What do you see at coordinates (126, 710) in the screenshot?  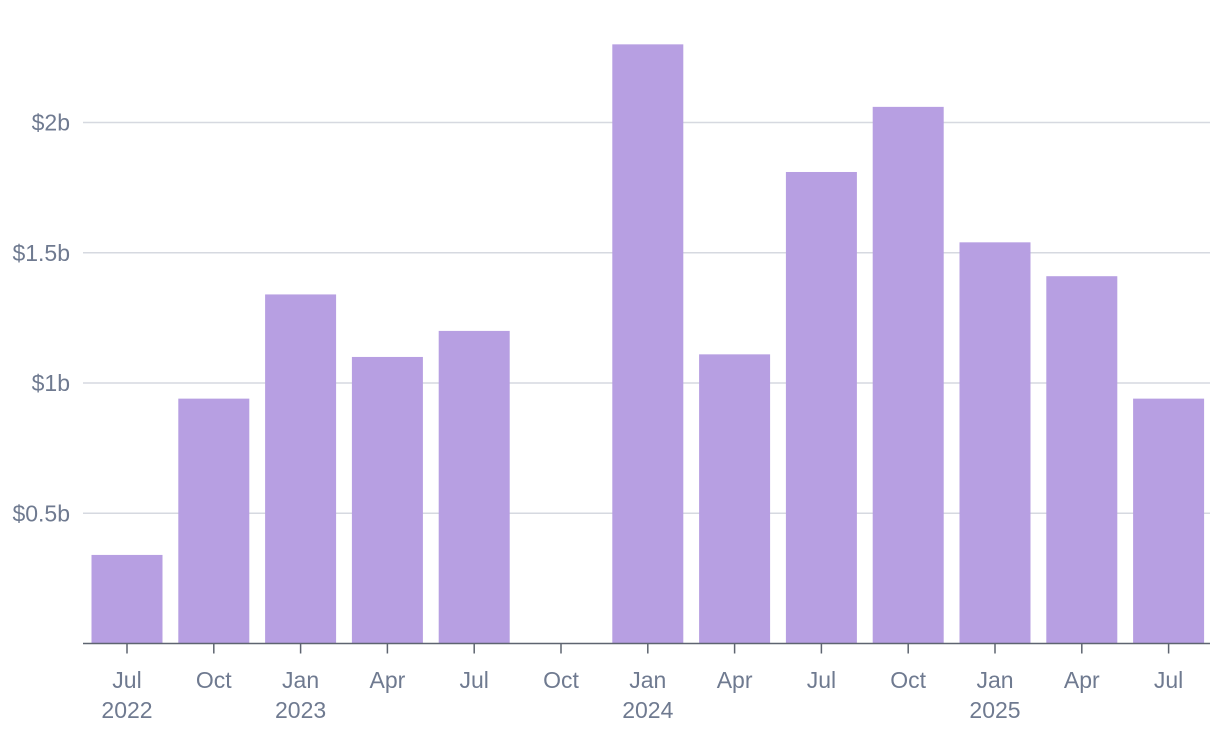 I see `x-year-label: 2022` at bounding box center [126, 710].